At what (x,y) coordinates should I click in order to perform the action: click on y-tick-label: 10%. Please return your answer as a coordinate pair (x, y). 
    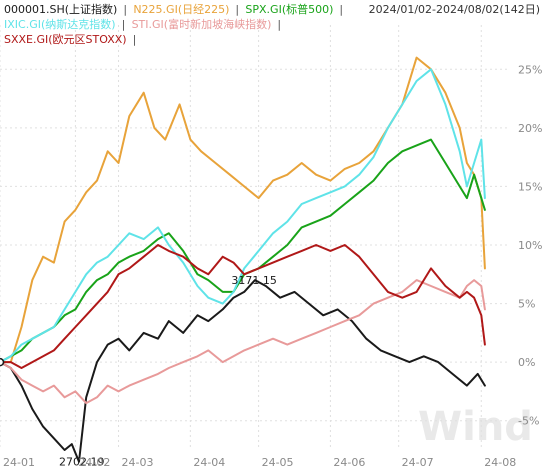
    Looking at the image, I should click on (530, 245).